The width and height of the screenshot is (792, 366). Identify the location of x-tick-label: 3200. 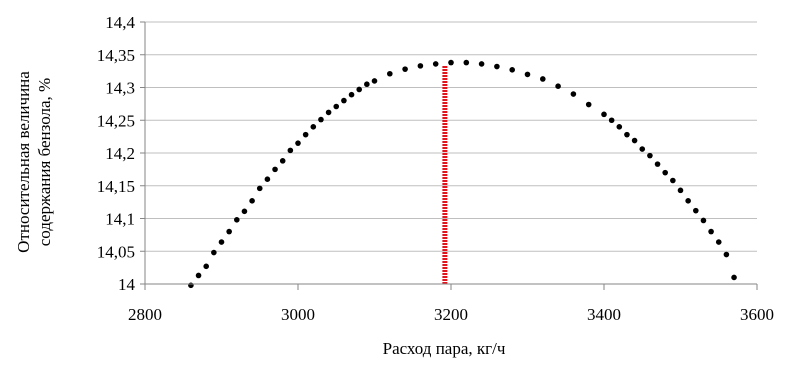
(451, 314).